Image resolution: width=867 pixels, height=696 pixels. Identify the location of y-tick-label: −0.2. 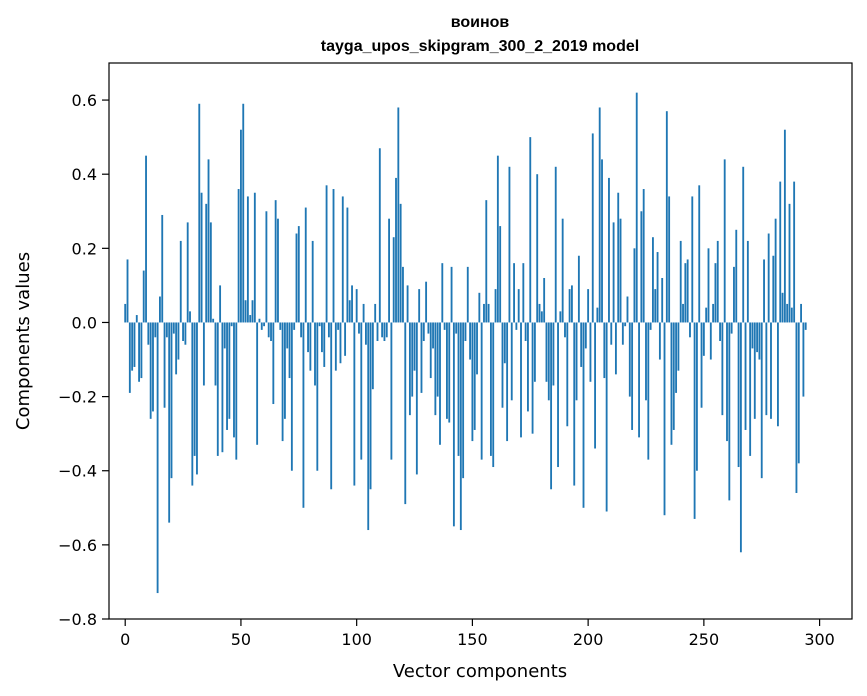
(77, 397).